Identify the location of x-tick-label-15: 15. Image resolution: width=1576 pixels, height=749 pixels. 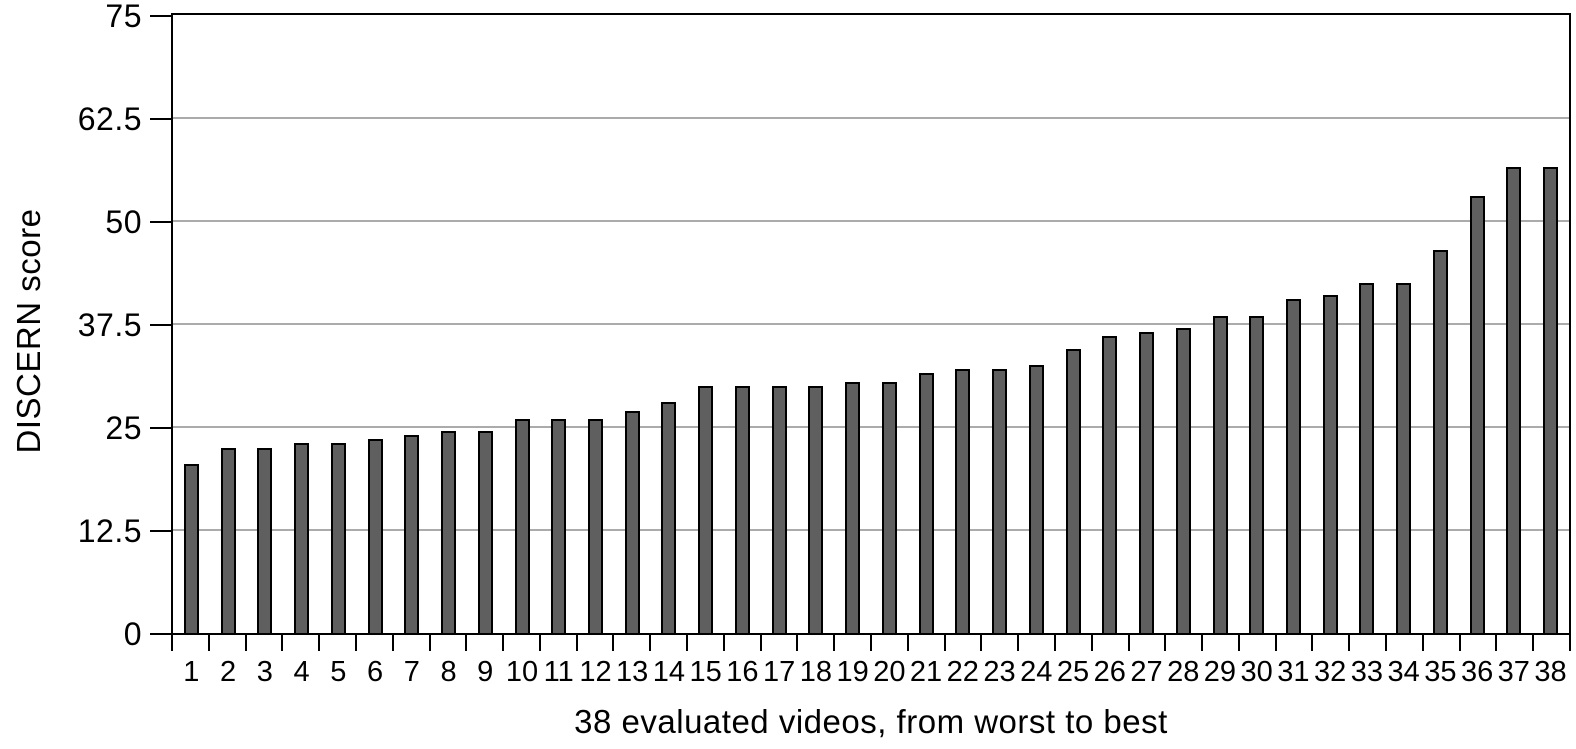
(705, 672).